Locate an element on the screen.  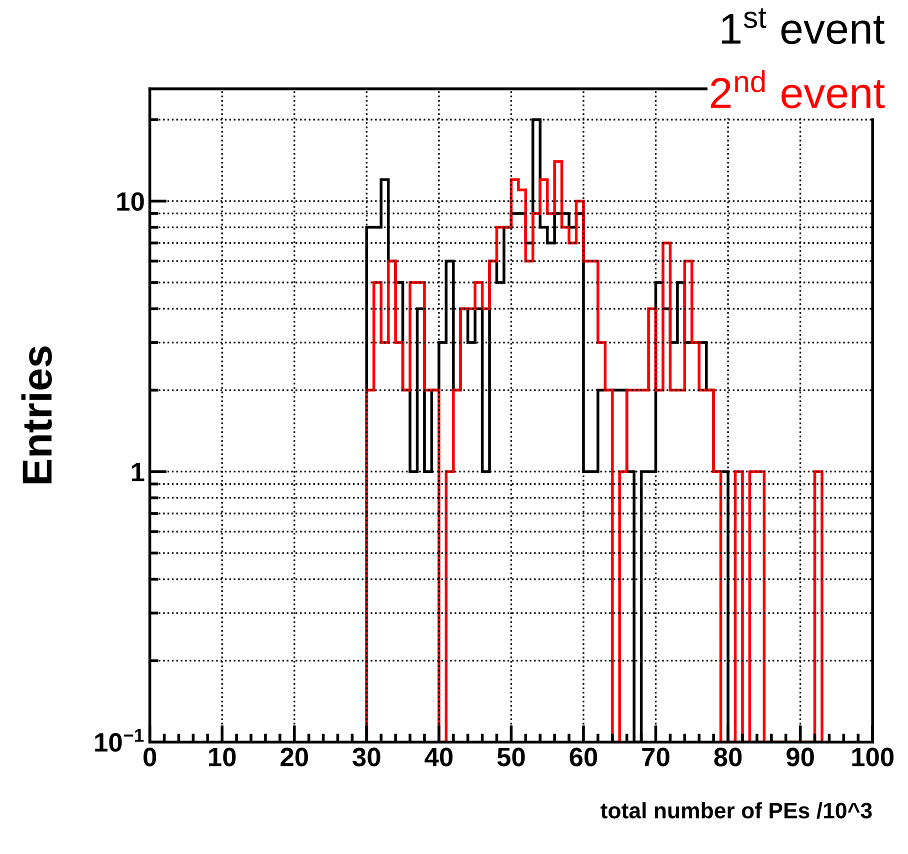
x-tick-label: 60 is located at coordinates (584, 757).